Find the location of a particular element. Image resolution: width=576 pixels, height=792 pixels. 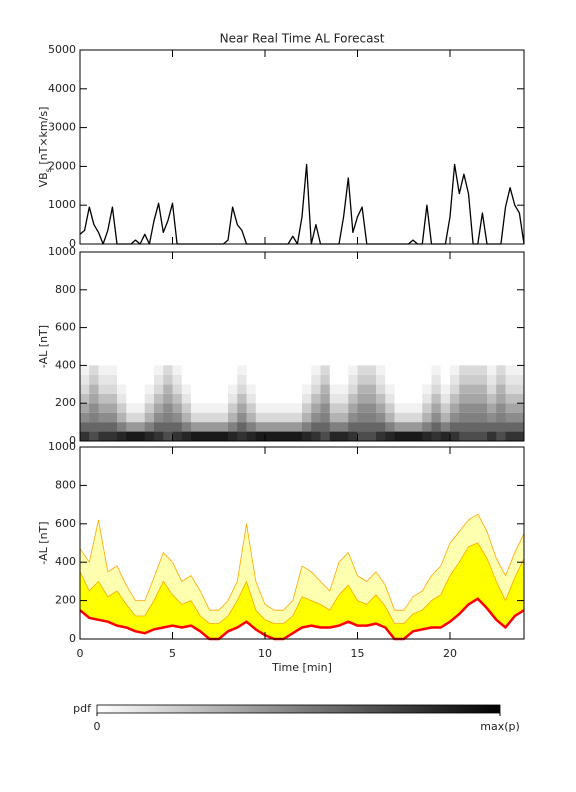

x-tick-label: 5 is located at coordinates (172, 653).